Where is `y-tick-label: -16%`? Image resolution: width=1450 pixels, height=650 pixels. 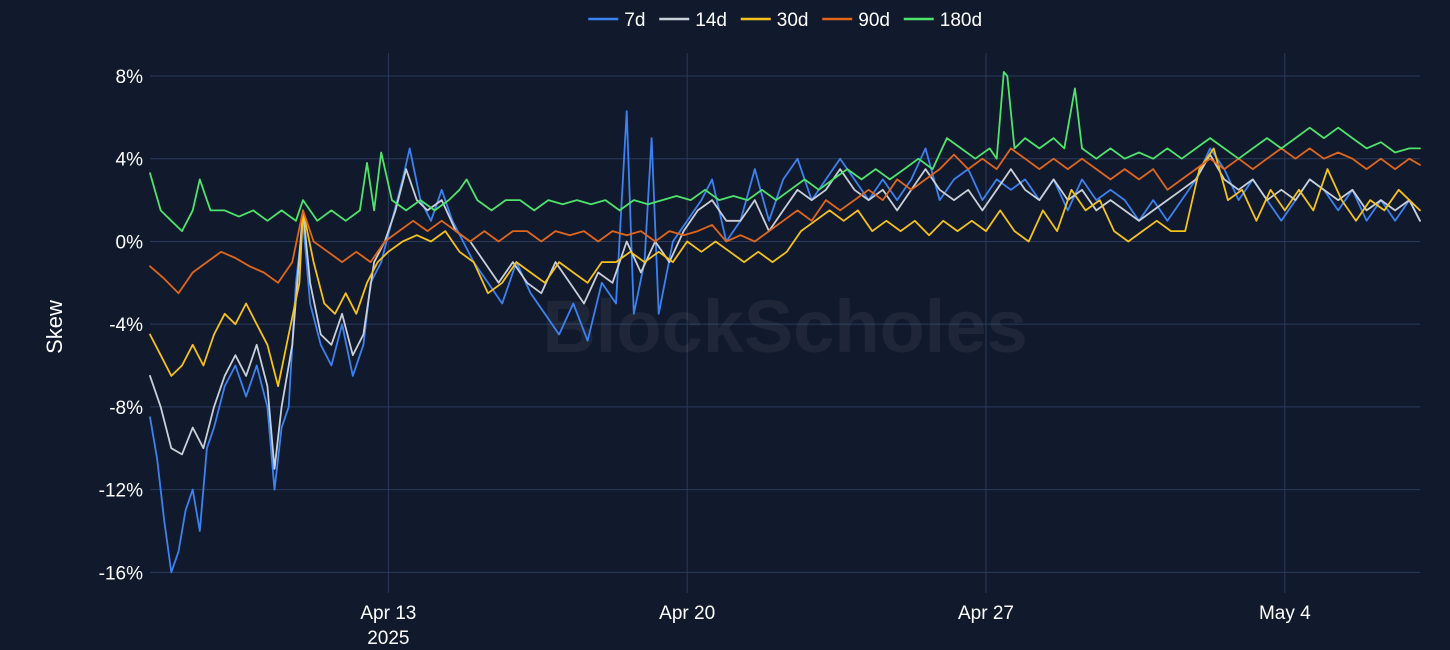
y-tick-label: -16% is located at coordinates (121, 573).